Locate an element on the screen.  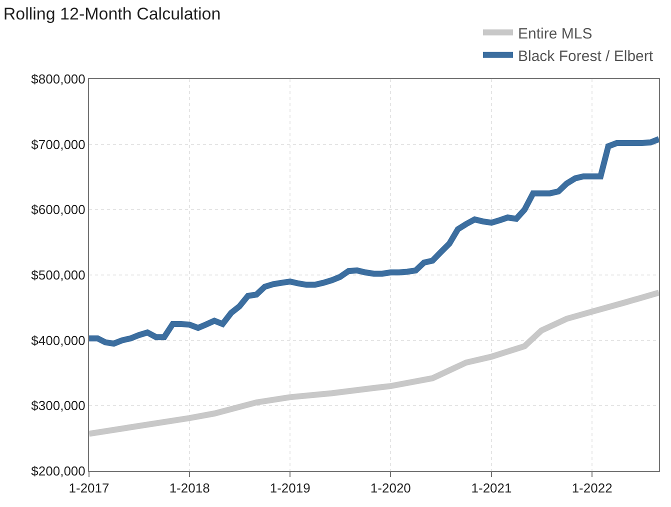
legend-label: Entire MLS is located at coordinates (555, 33).